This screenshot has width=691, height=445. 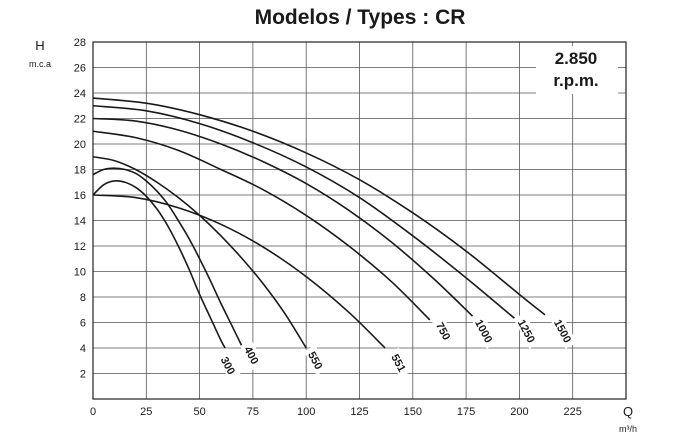 What do you see at coordinates (628, 411) in the screenshot?
I see `x-axis-label: Q` at bounding box center [628, 411].